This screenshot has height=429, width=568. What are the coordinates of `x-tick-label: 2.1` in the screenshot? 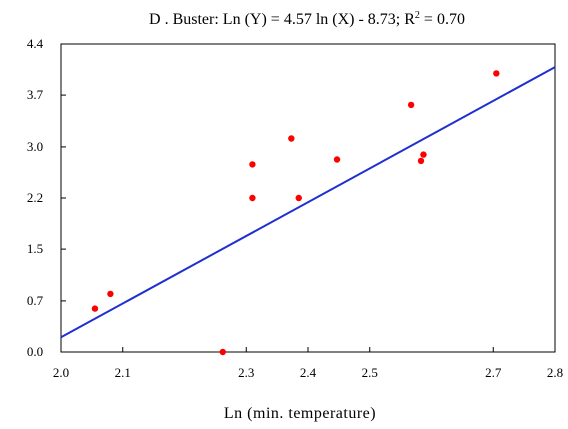 It's located at (123, 372).